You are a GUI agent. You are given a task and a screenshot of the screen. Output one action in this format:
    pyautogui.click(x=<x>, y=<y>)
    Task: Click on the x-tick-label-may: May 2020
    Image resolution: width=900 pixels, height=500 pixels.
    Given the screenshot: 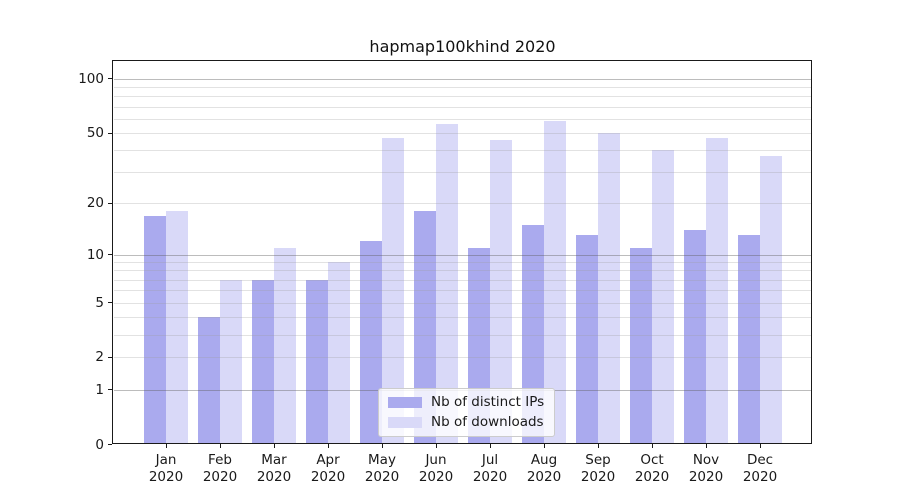 What is the action you would take?
    pyautogui.click(x=382, y=469)
    